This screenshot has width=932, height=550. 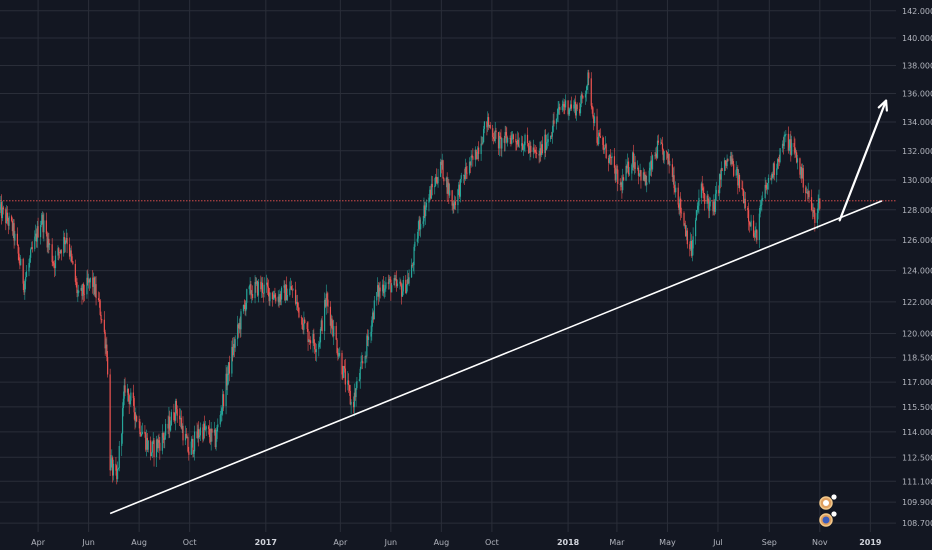 What do you see at coordinates (820, 542) in the screenshot?
I see `x-tick-label: Nov` at bounding box center [820, 542].